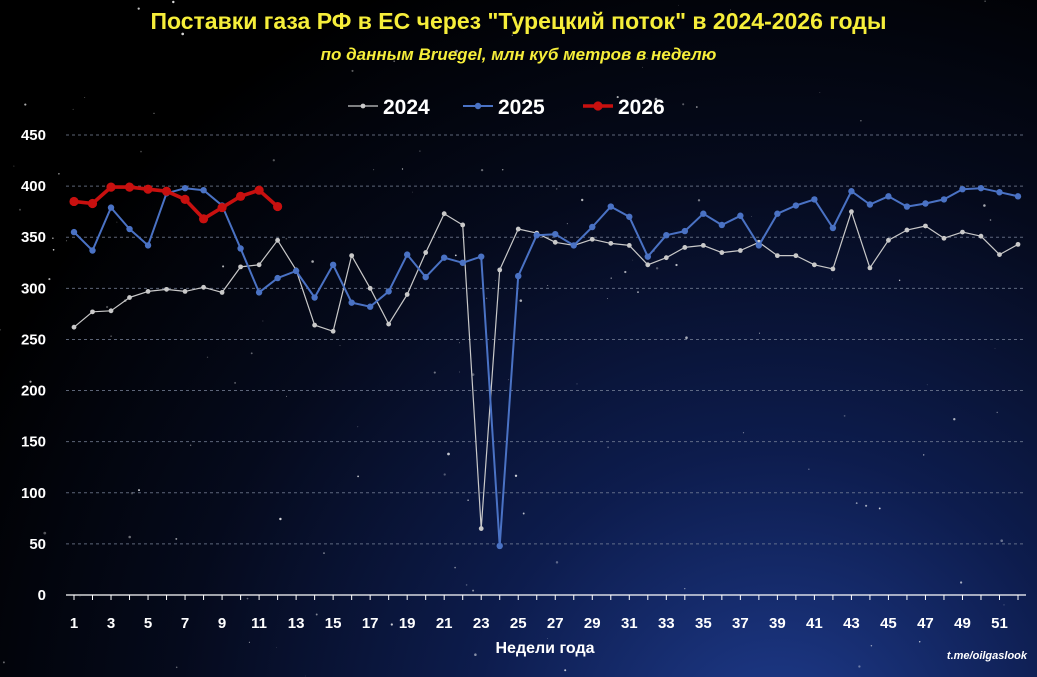  What do you see at coordinates (33, 493) in the screenshot?
I see `y-tick-label: 100` at bounding box center [33, 493].